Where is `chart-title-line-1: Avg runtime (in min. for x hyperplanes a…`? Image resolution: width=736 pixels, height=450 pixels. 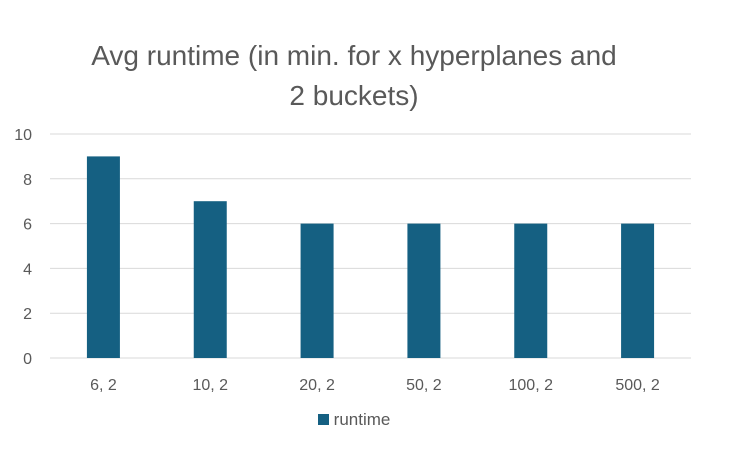
chart-title-line-1: Avg runtime (in min. for x hyperplanes a… is located at coordinates (354, 55).